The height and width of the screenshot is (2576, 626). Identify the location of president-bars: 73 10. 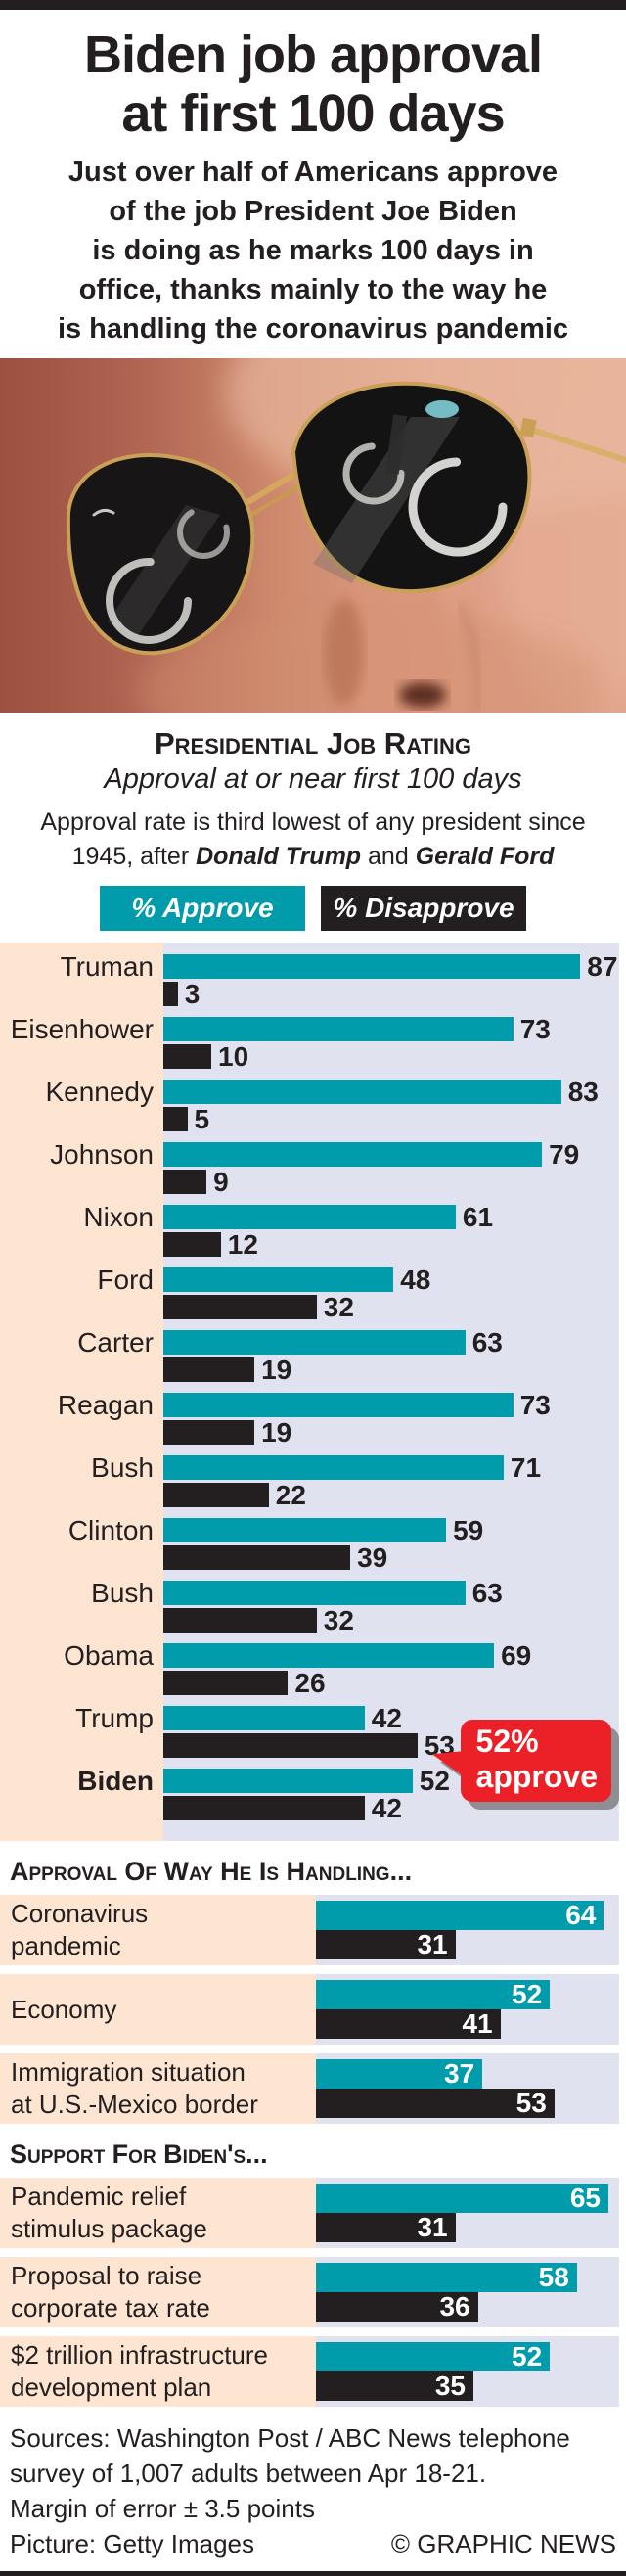
(391, 1043).